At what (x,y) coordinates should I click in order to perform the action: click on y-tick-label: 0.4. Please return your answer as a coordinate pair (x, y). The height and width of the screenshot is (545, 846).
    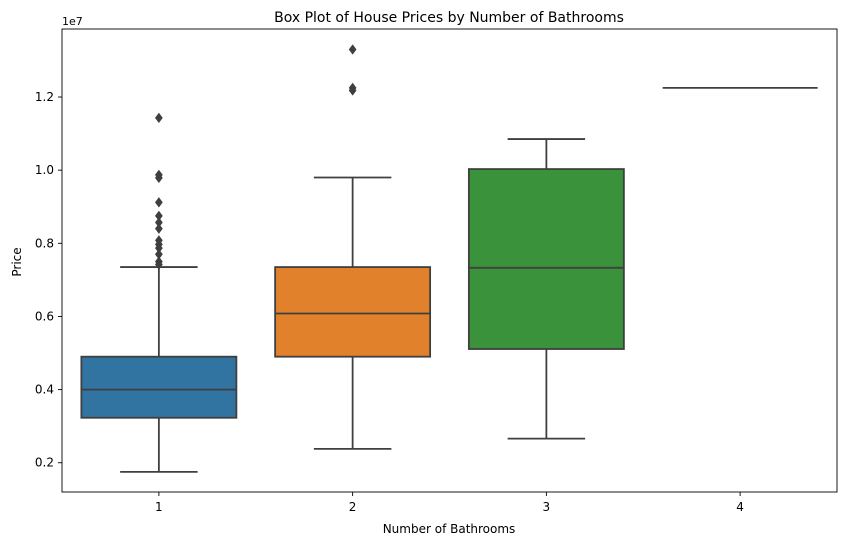
    Looking at the image, I should click on (44, 390).